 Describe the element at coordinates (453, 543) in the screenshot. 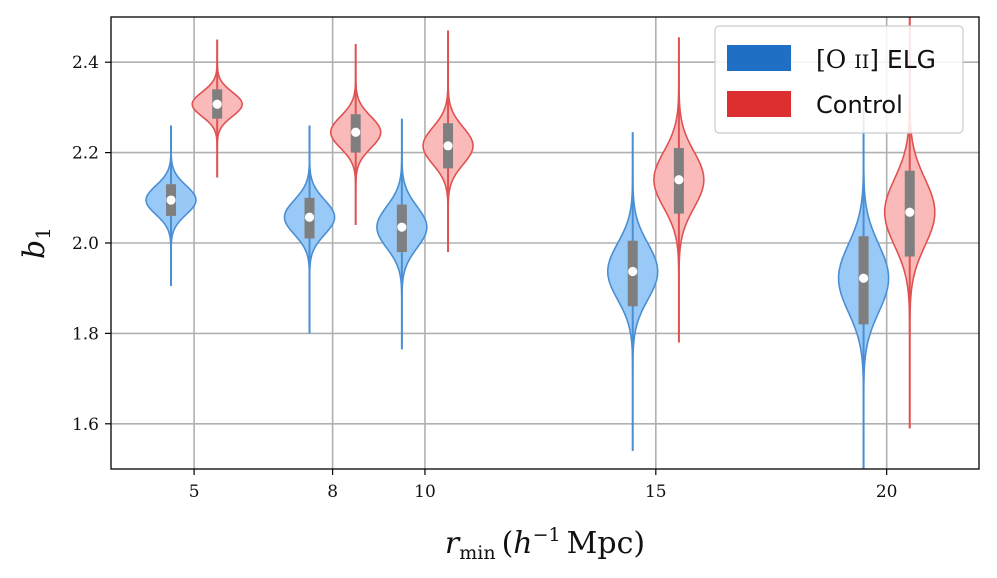

I see `x-label-r: r` at that location.